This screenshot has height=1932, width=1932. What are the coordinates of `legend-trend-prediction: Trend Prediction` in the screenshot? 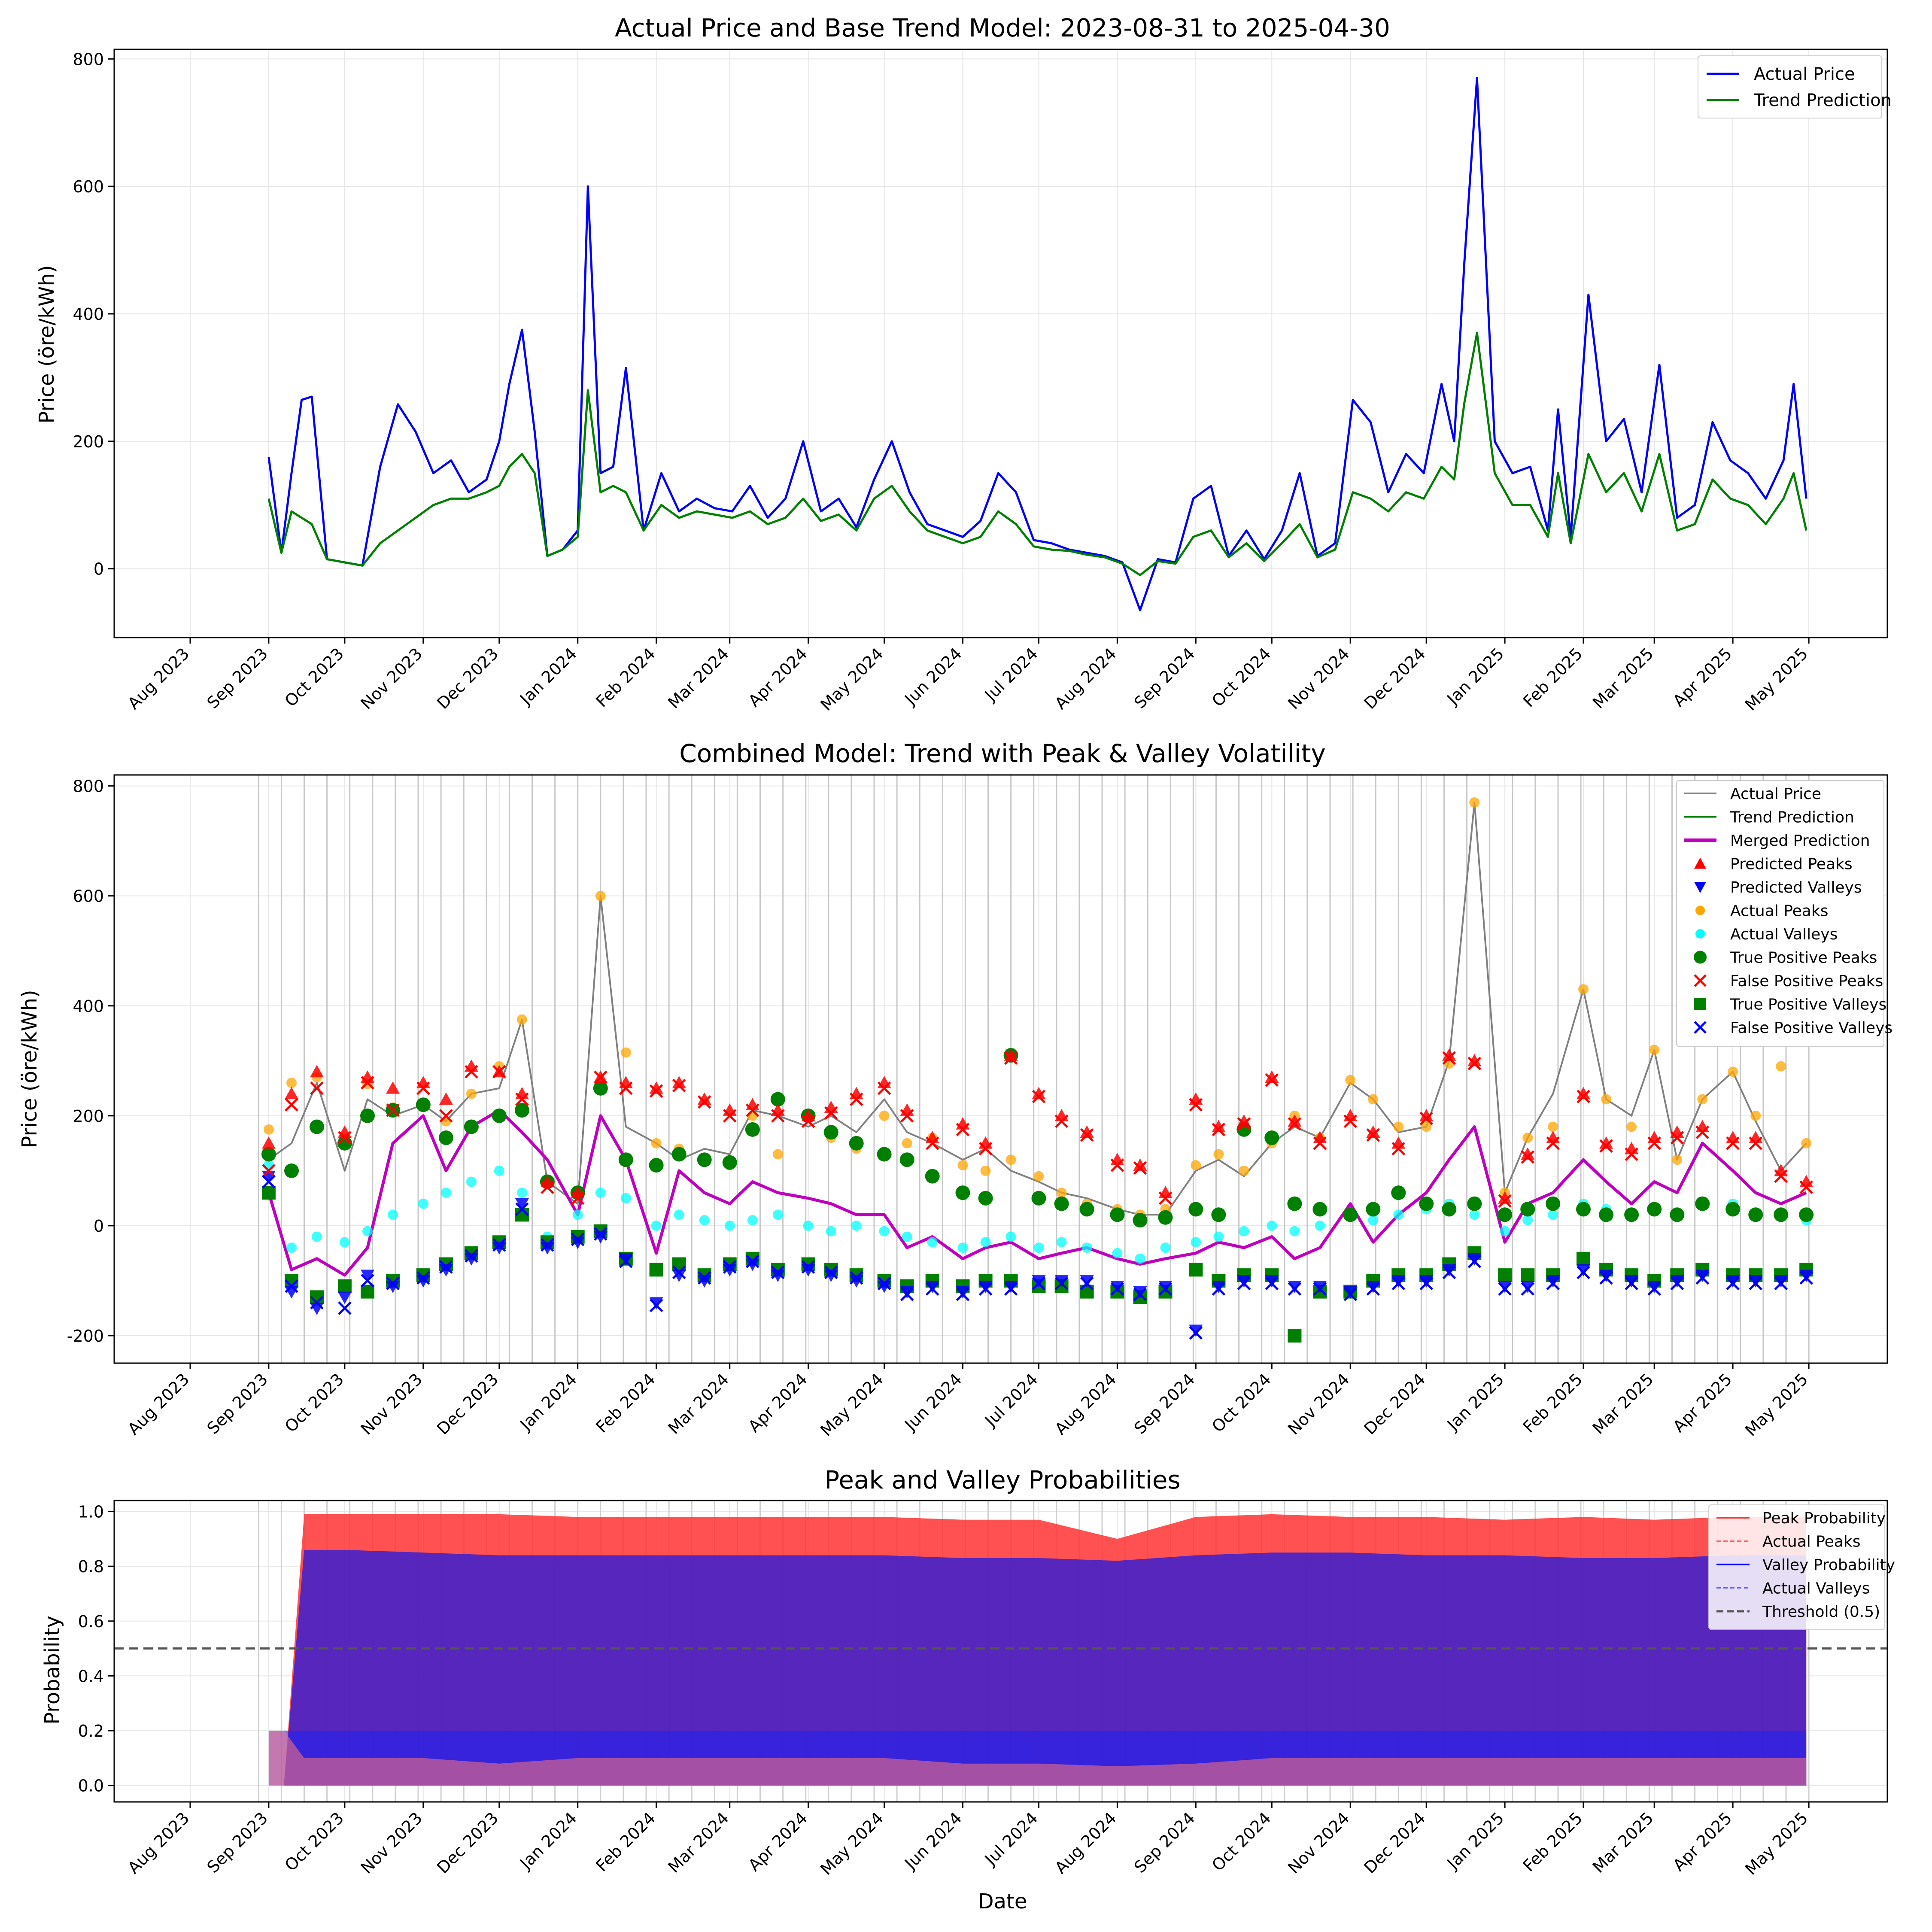 It's located at (1822, 101).